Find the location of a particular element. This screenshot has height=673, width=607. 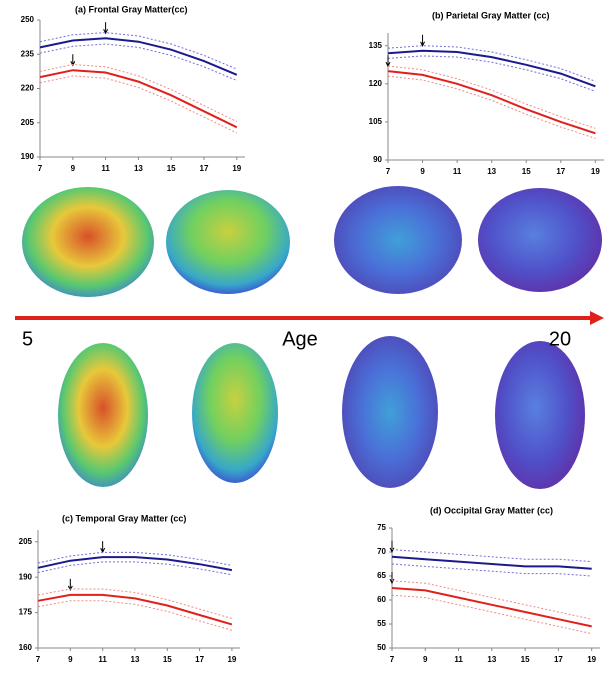

chart-title: (b) Parietal Gray Matter (cc) is located at coordinates (491, 15).